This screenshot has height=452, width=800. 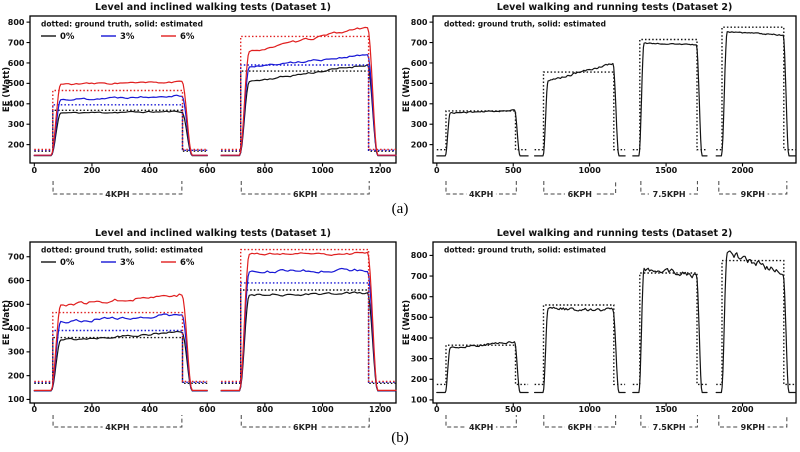 What do you see at coordinates (400, 209) in the screenshot?
I see `subfigure-label-a: (a)` at bounding box center [400, 209].